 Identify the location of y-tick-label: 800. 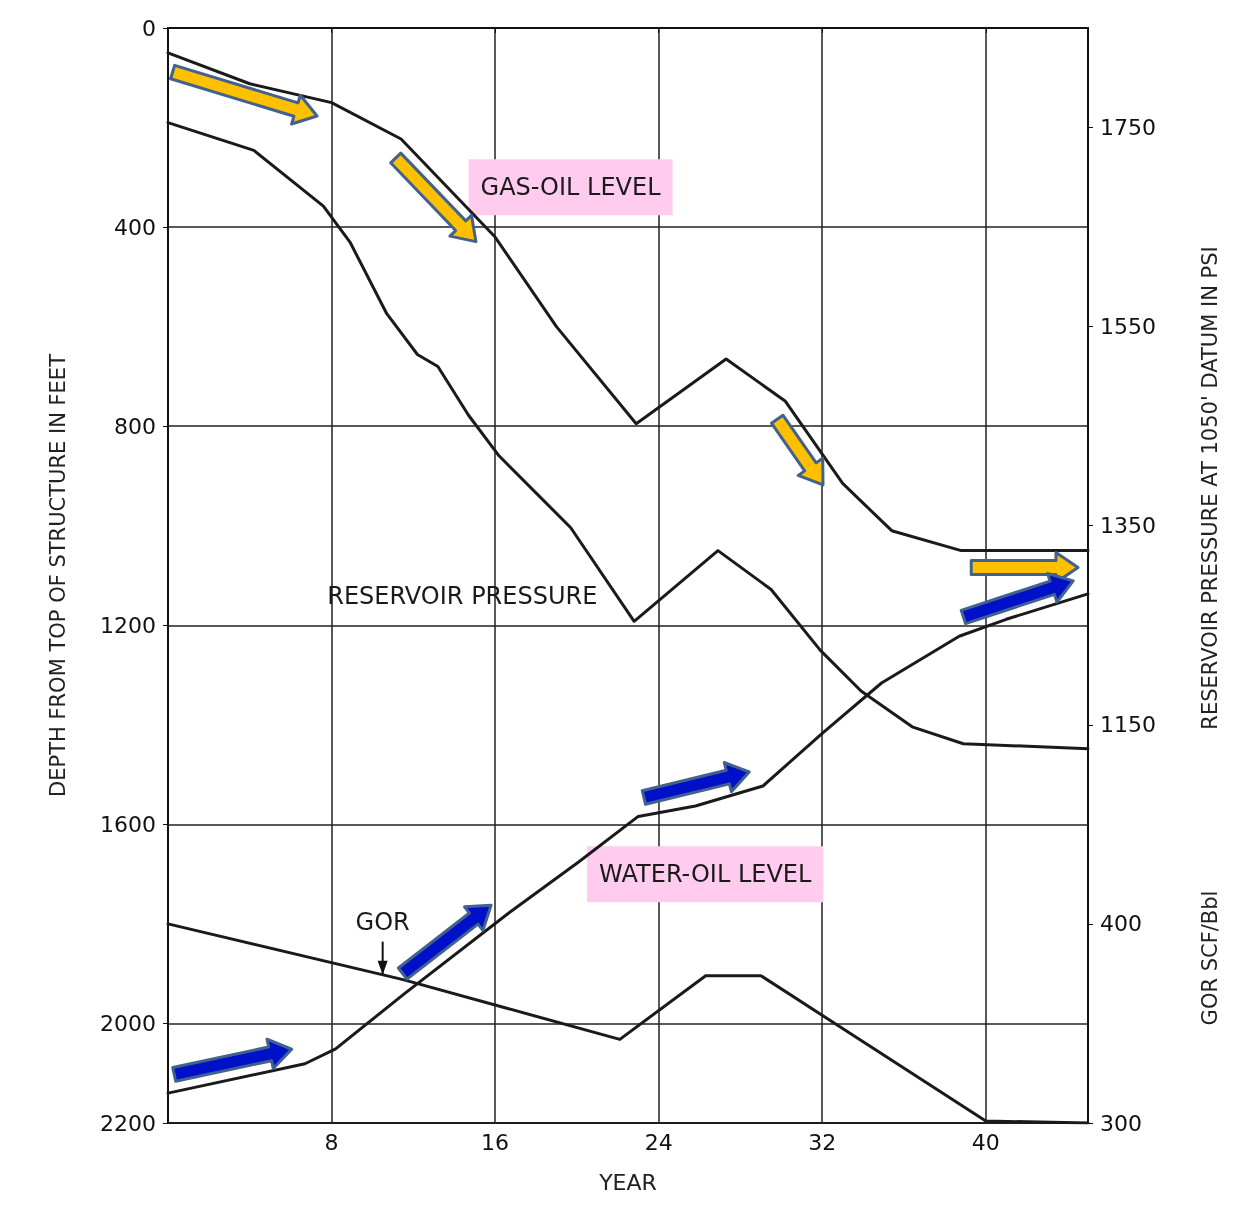
(135, 426).